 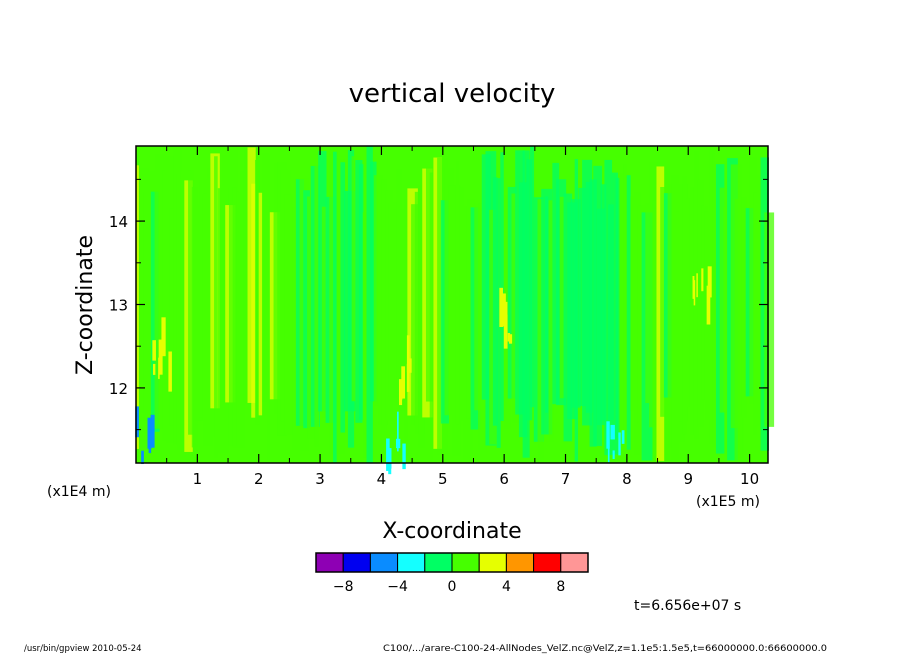 I want to click on time-label: t=6.656e+07 s, so click(x=687, y=606).